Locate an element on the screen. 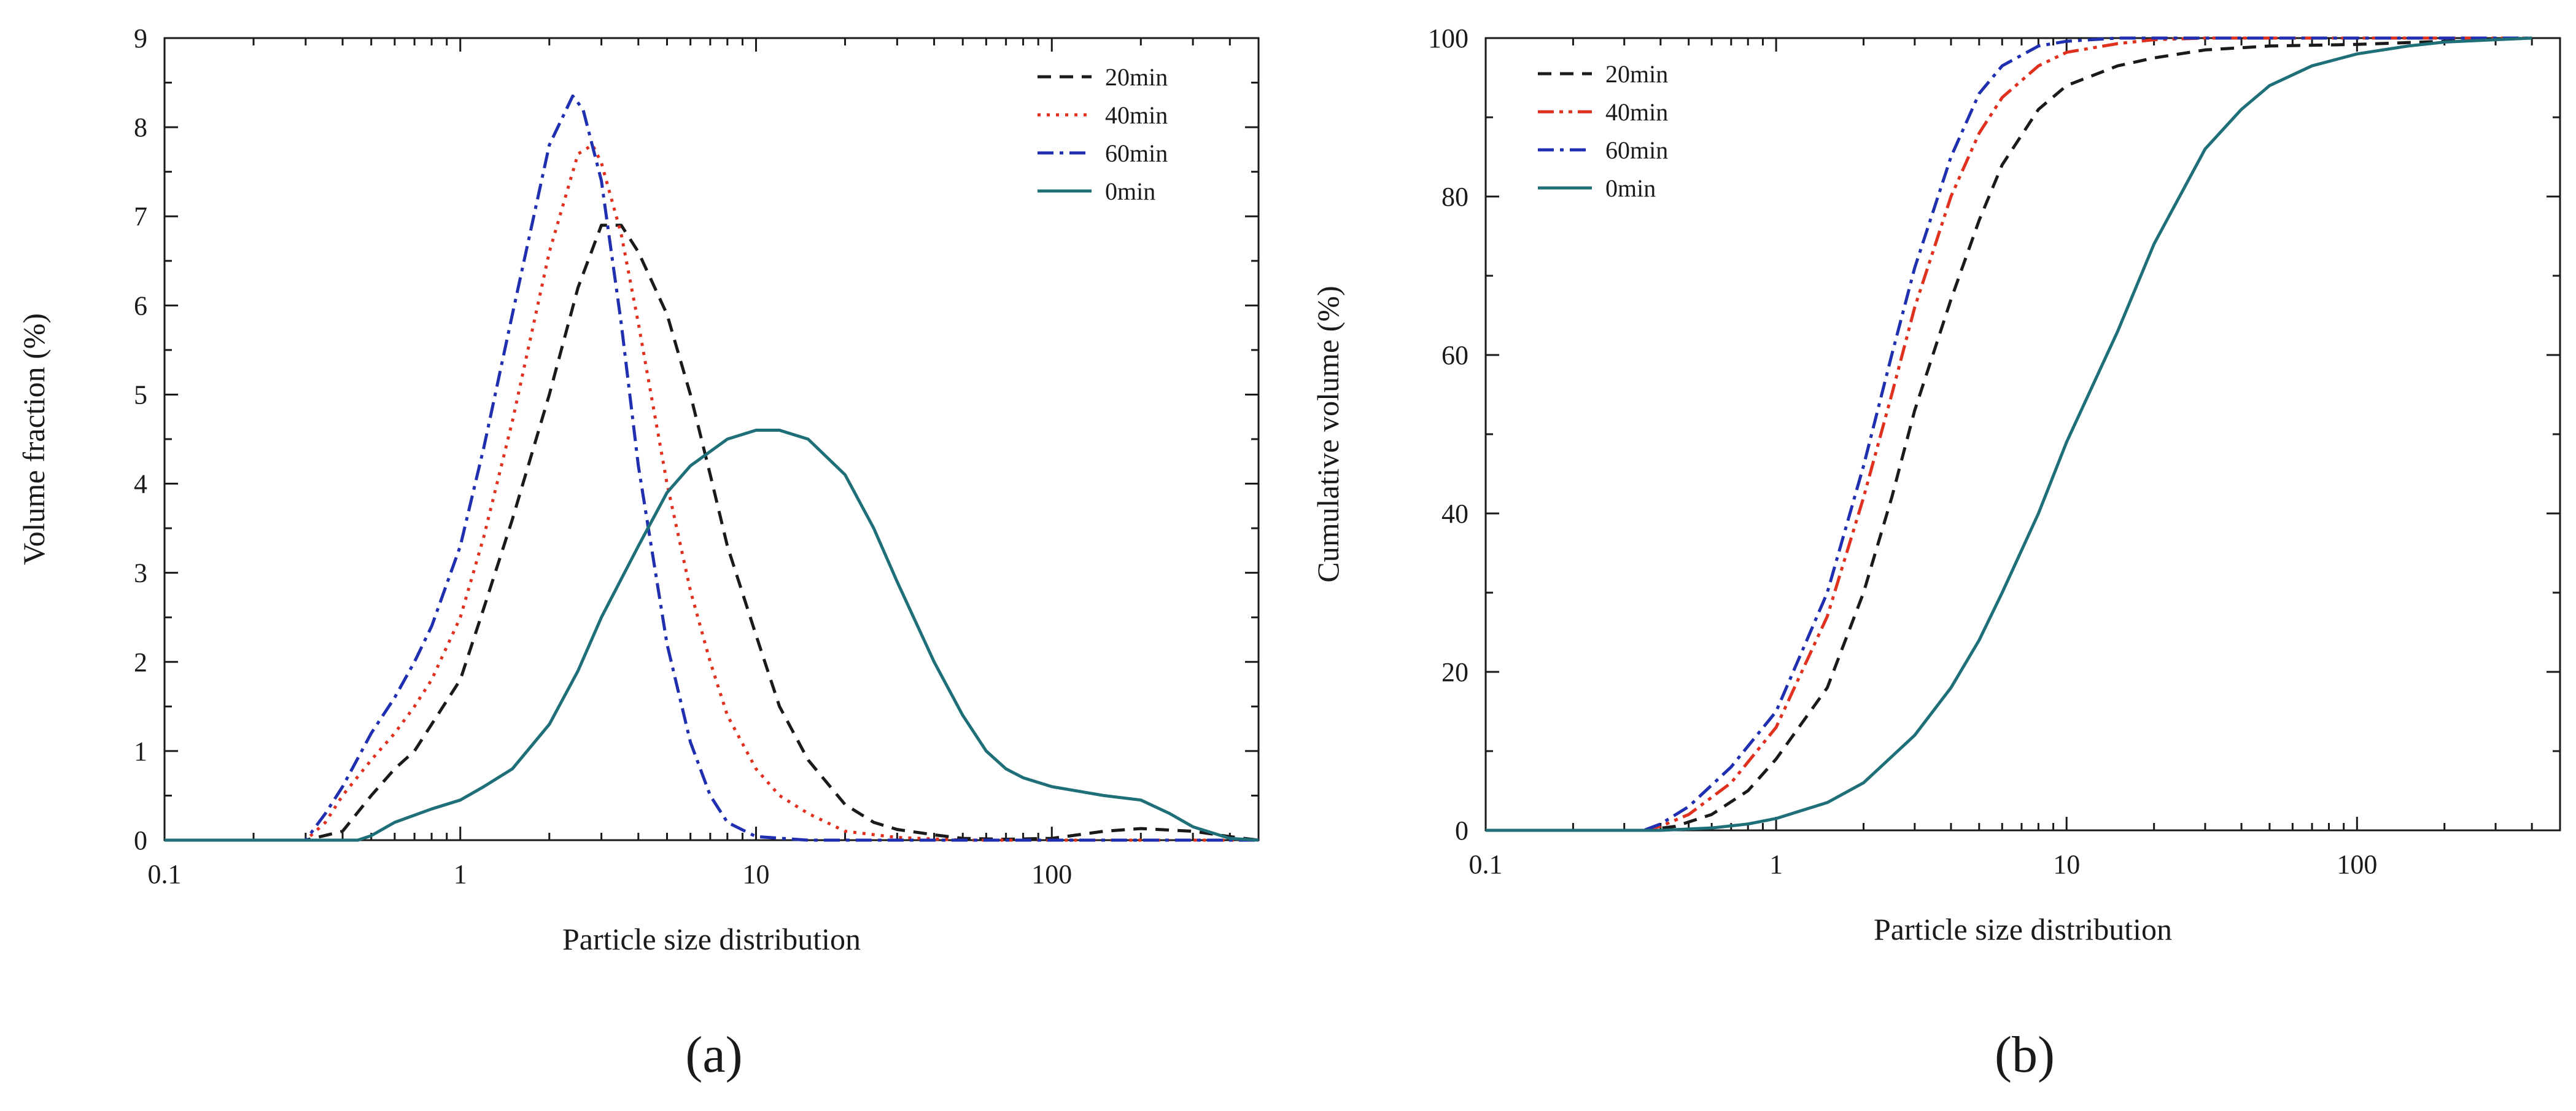 This screenshot has height=1111, width=2576. y-tick-label: 60 is located at coordinates (1454, 355).